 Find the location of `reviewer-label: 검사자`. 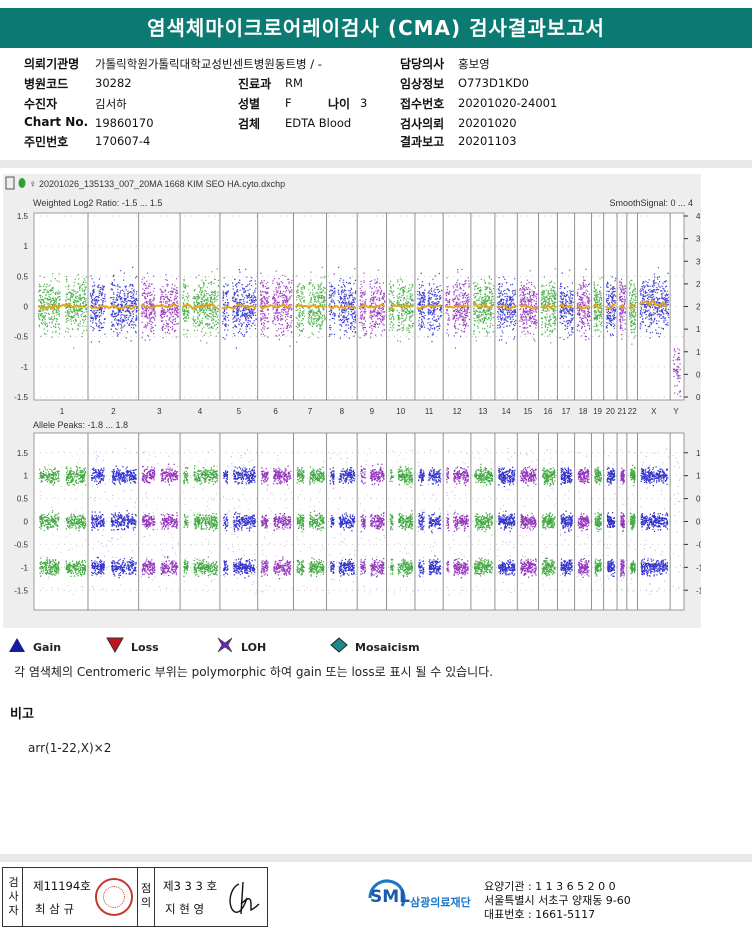

reviewer-label: 검사자 is located at coordinates (14, 897).